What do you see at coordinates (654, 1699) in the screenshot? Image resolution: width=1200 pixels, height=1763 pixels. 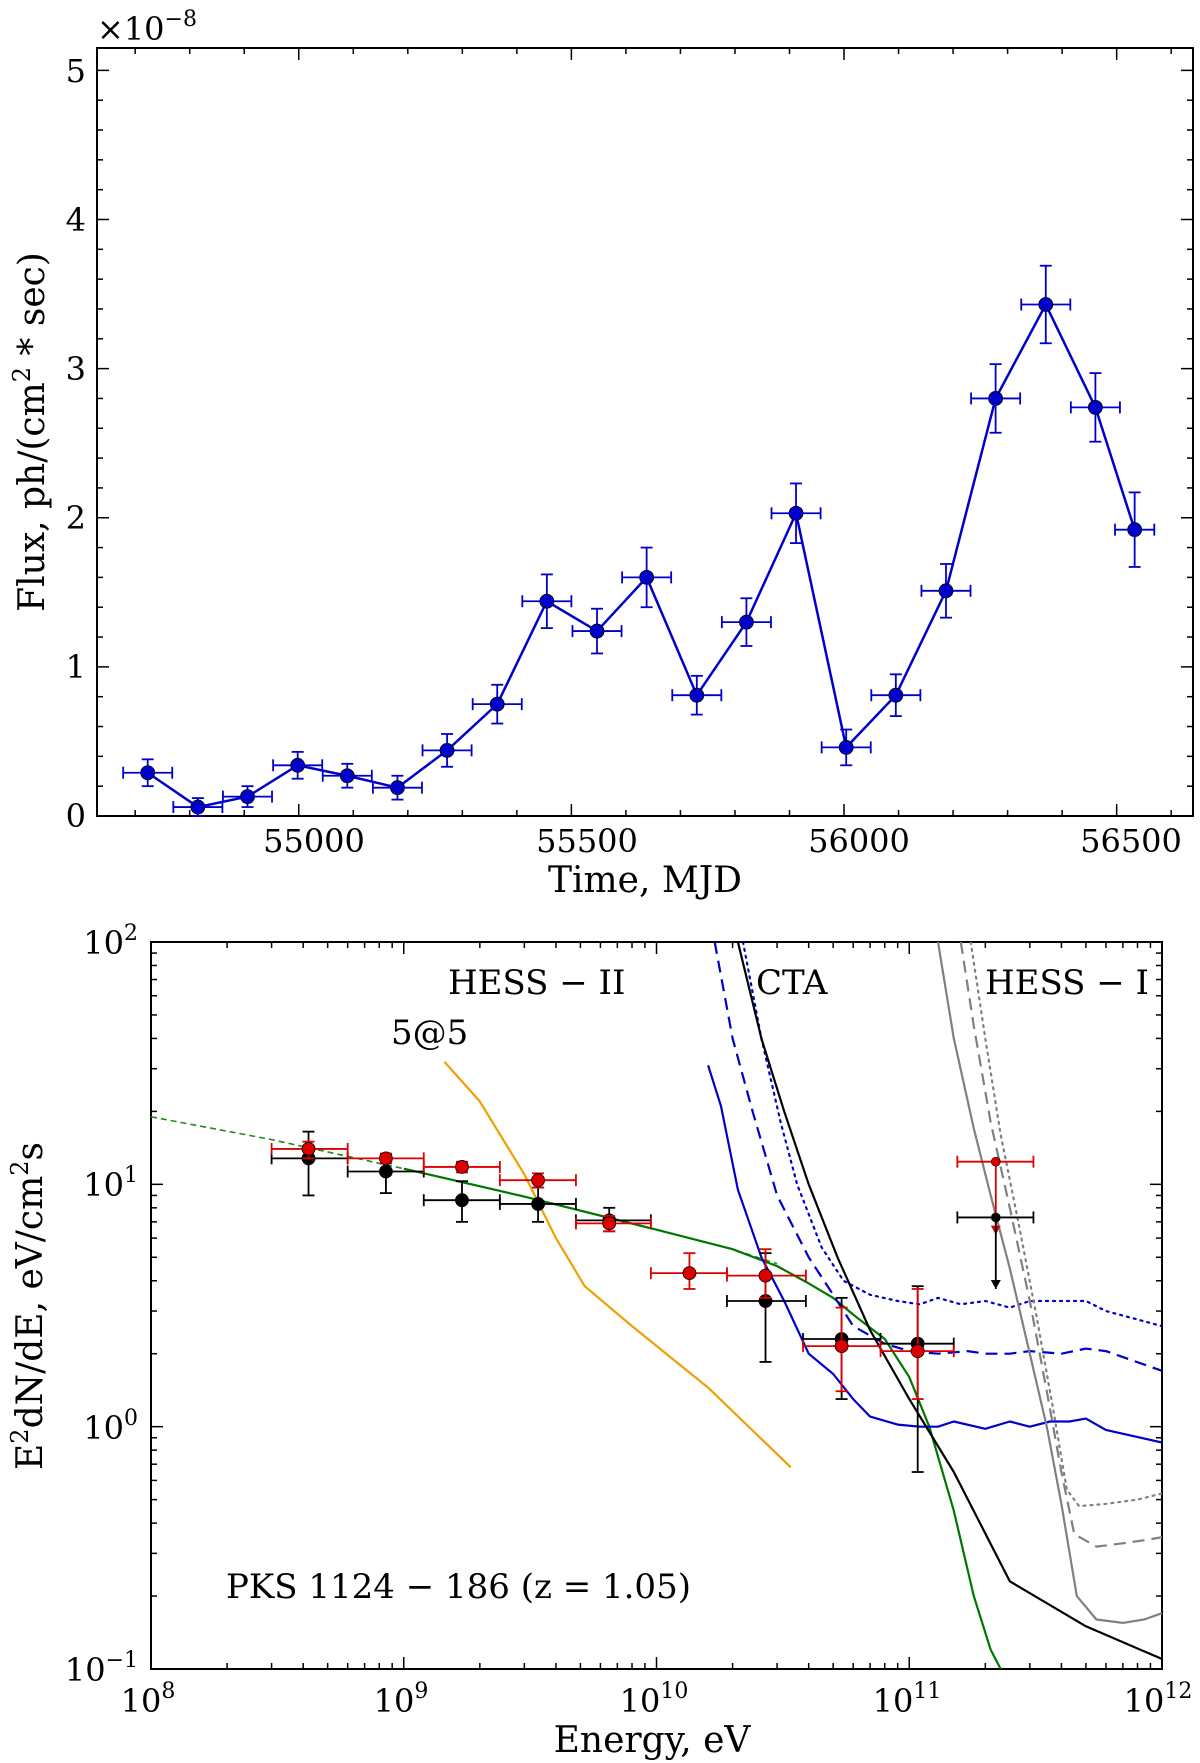 I see `bottom-x-tick-label: 10¹⁰` at bounding box center [654, 1699].